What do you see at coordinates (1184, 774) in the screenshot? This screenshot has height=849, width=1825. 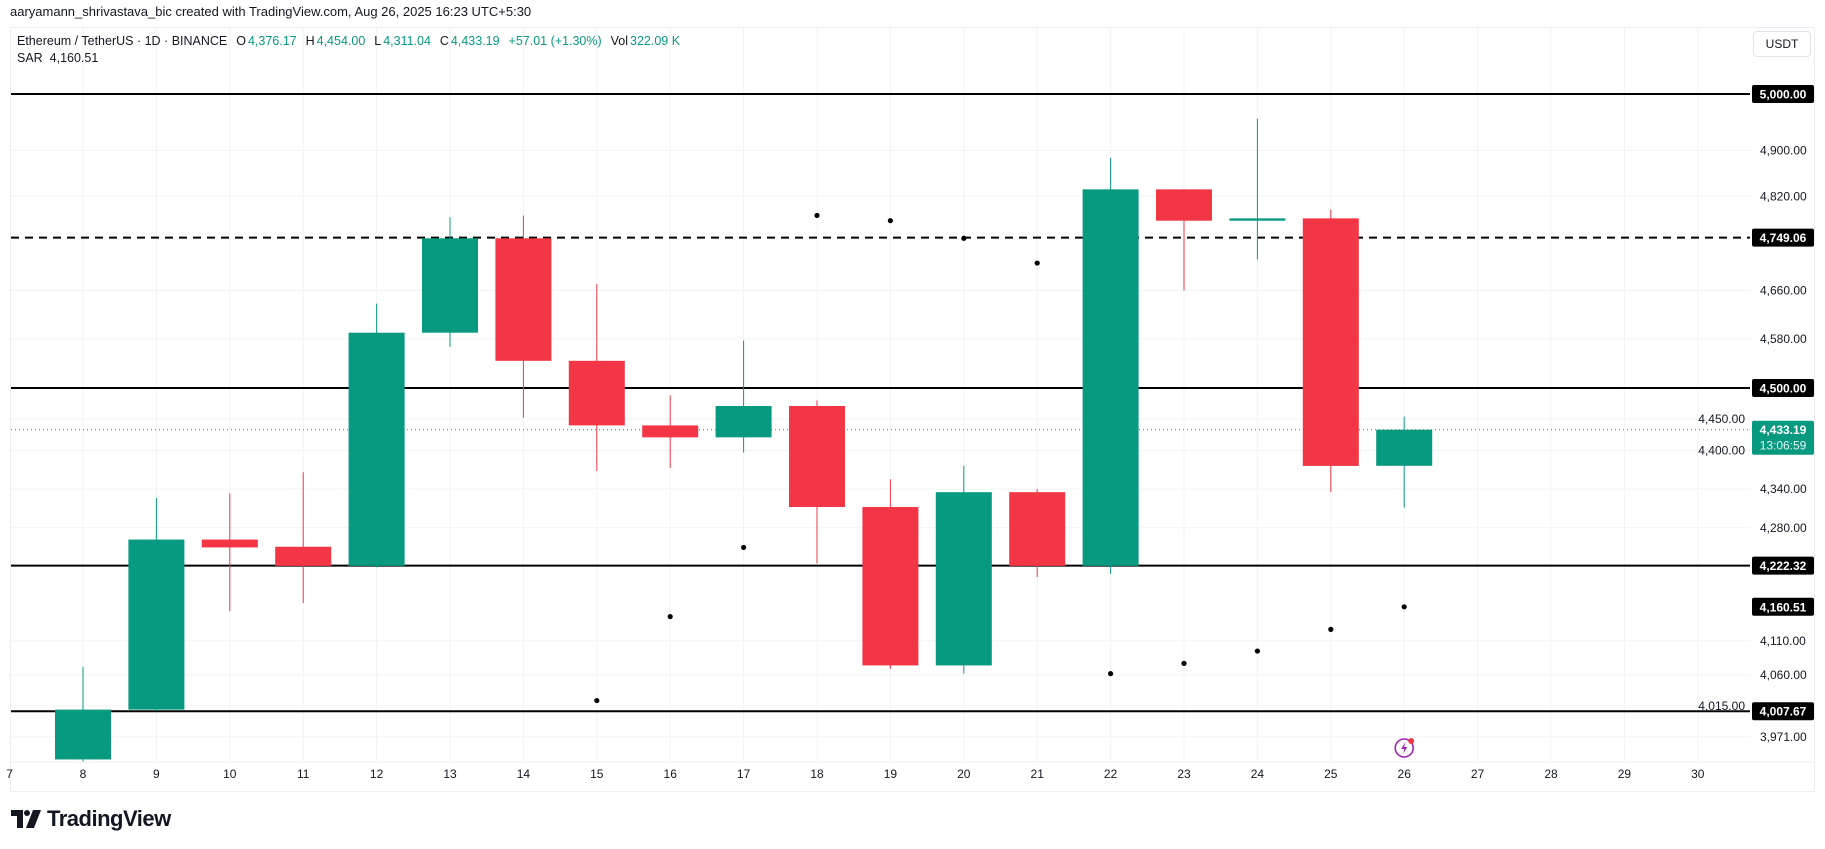 I see `x-tick-label: 23` at bounding box center [1184, 774].